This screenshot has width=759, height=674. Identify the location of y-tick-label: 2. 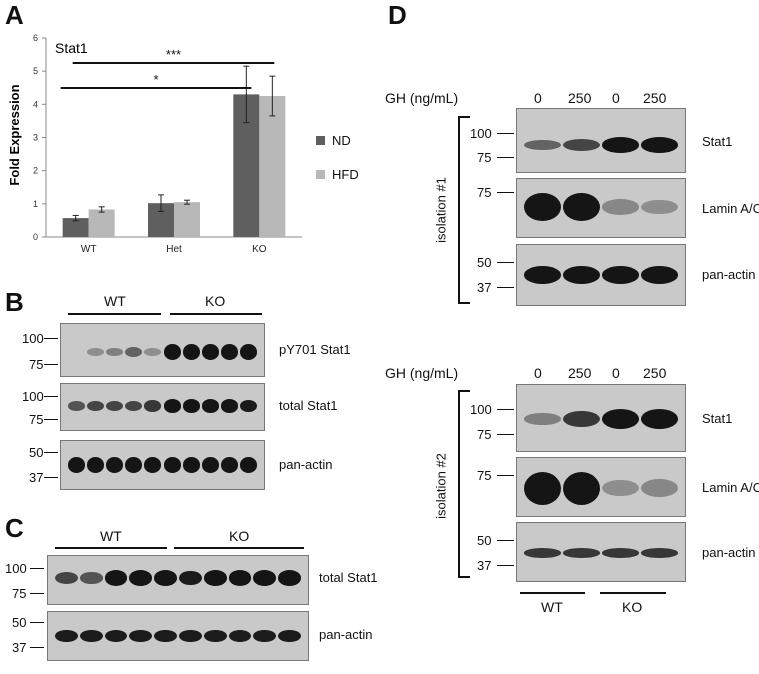
(35, 171).